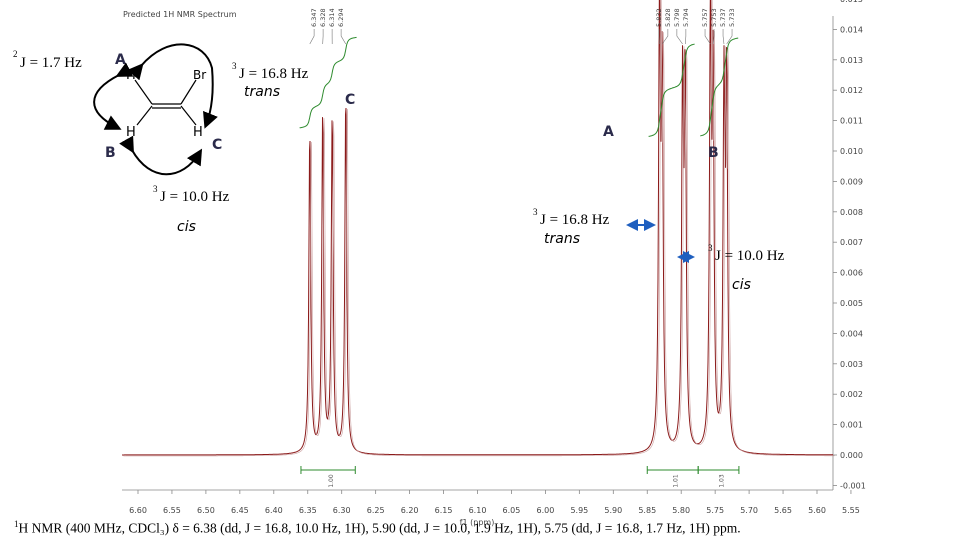  I want to click on integral-value: 1.00, so click(331, 481).